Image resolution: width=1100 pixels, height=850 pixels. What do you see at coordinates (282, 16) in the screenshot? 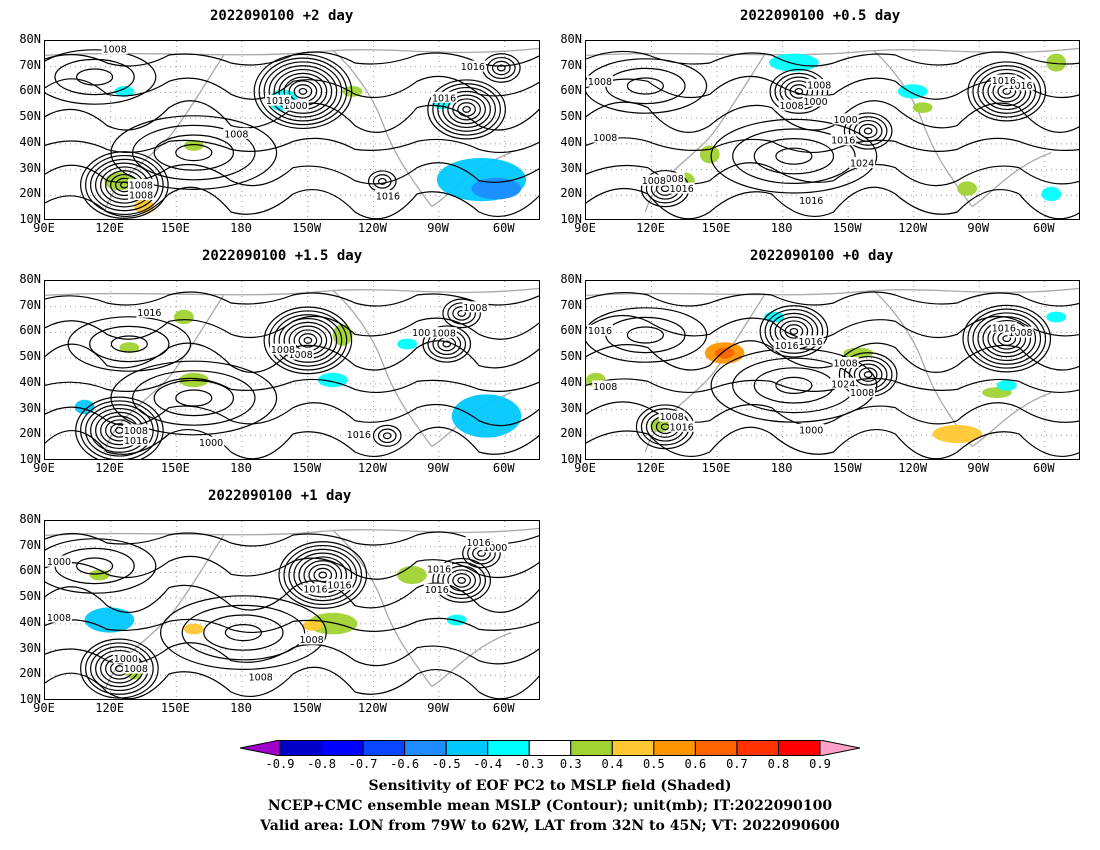
I see `panel-title: 2022090100 +2 day` at bounding box center [282, 16].